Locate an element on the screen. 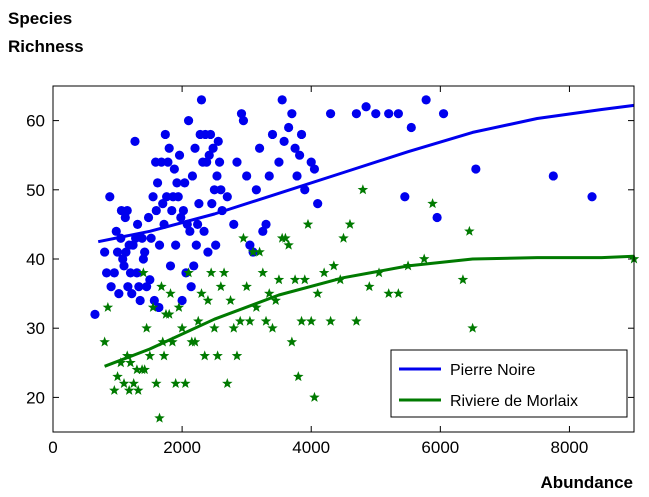  y-tick-label: 60 is located at coordinates (35, 121).